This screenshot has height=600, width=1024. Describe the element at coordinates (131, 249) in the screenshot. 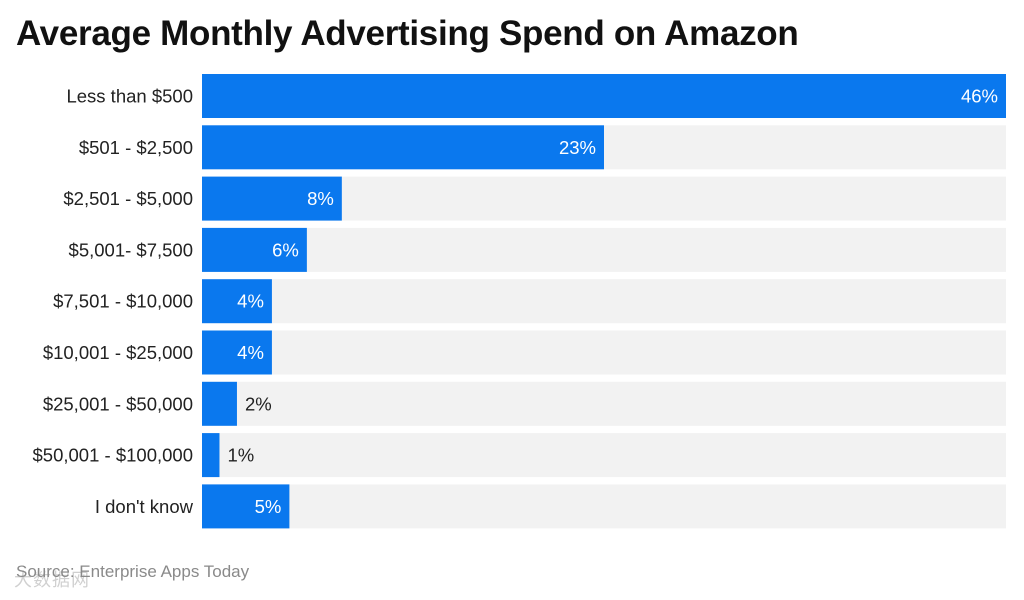

I see `category-label: $5,001- $7,500` at that location.